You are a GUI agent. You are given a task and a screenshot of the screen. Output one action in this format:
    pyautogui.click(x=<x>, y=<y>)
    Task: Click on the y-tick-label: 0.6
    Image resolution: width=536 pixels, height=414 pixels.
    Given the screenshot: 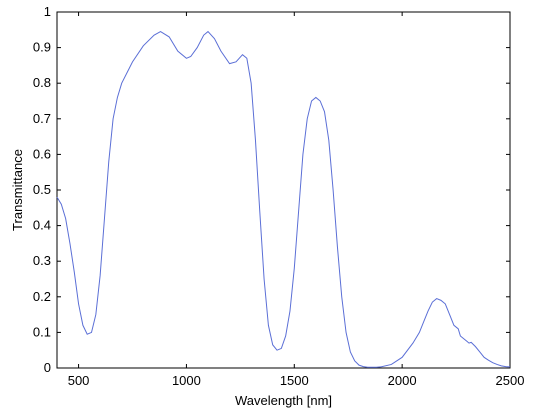 What is the action you would take?
    pyautogui.click(x=42, y=153)
    